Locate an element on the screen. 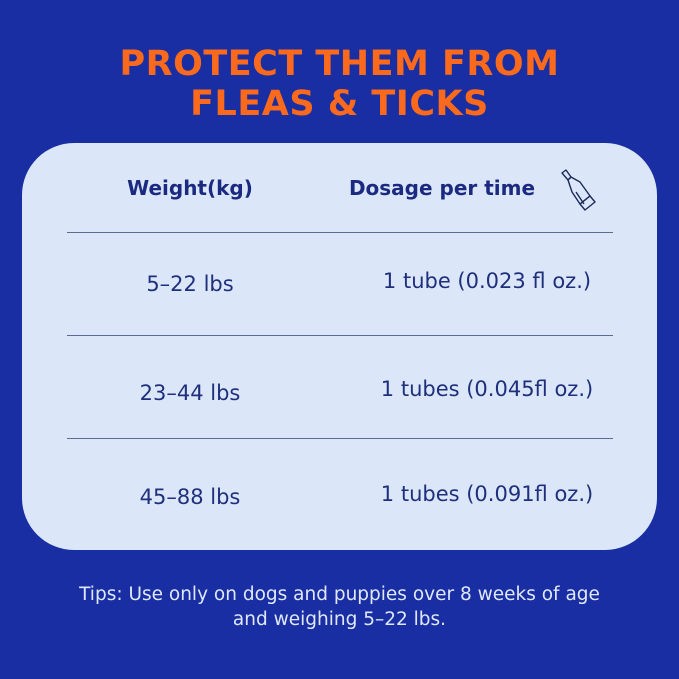 Image resolution: width=679 pixels, height=679 pixels. row-1-weight: 5–22 lbs is located at coordinates (190, 284).